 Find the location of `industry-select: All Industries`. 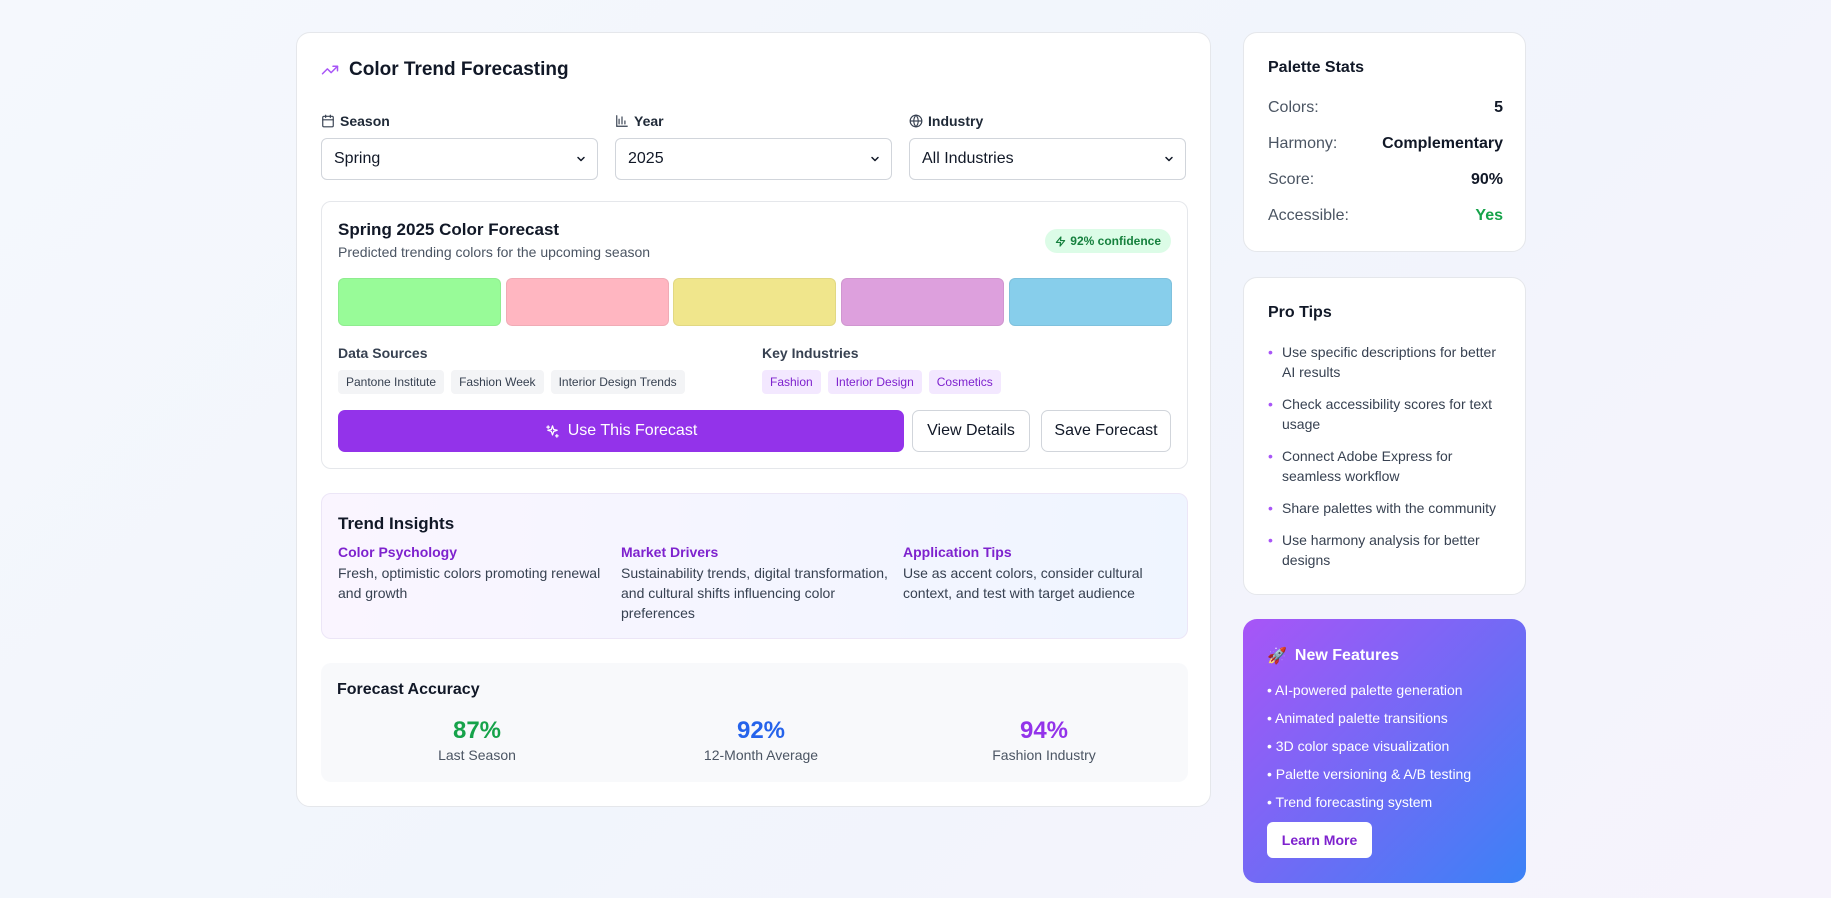

industry-select: All Industries is located at coordinates (1047, 159).